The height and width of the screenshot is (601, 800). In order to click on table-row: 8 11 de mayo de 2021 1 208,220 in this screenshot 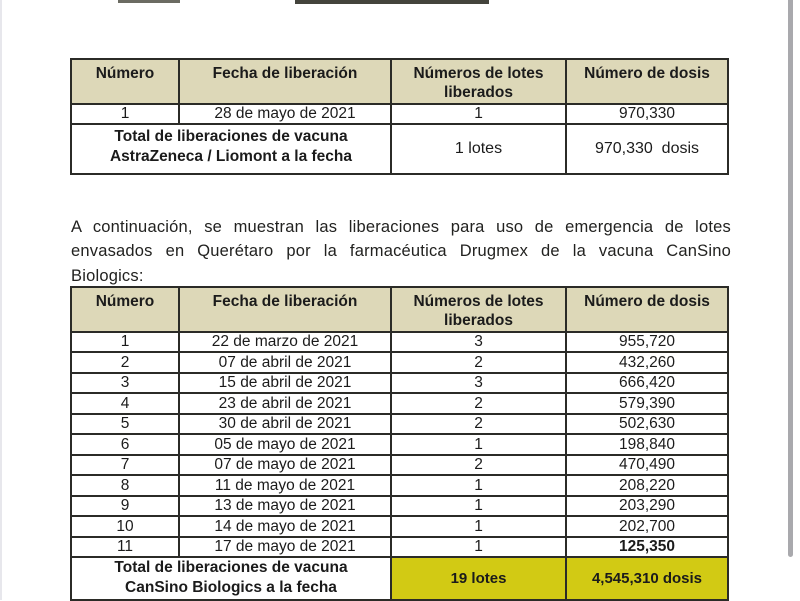, I will do `click(399, 485)`.